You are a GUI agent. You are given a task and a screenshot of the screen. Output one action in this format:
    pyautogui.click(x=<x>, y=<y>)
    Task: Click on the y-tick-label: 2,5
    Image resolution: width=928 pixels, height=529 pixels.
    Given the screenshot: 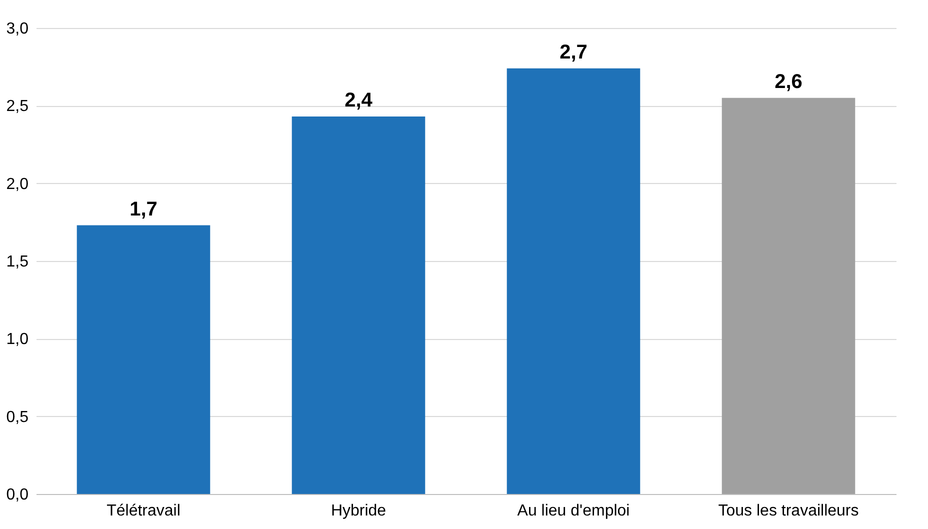 What is the action you would take?
    pyautogui.click(x=17, y=107)
    